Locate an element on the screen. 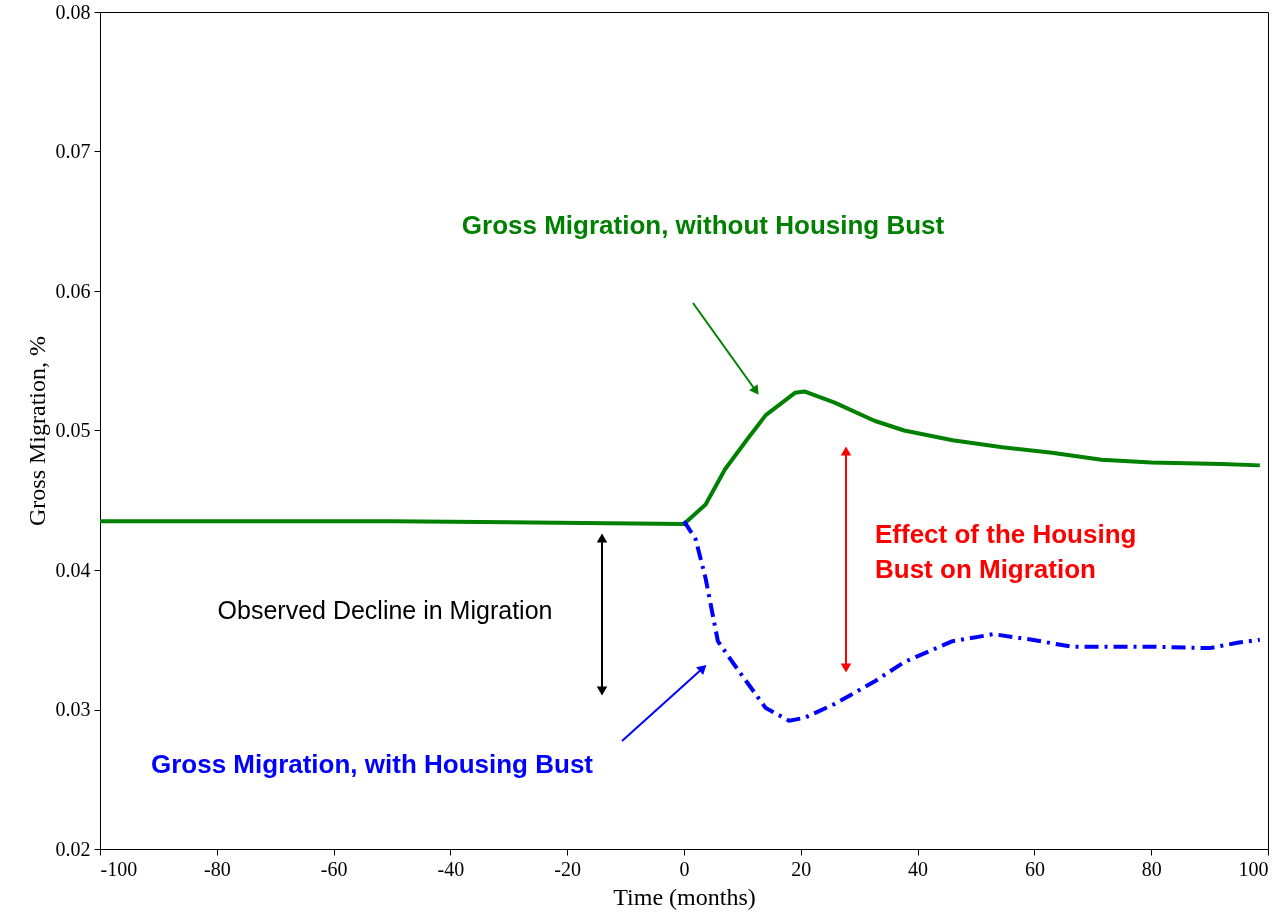 The height and width of the screenshot is (919, 1287). x-tick-label: -80 is located at coordinates (217, 868).